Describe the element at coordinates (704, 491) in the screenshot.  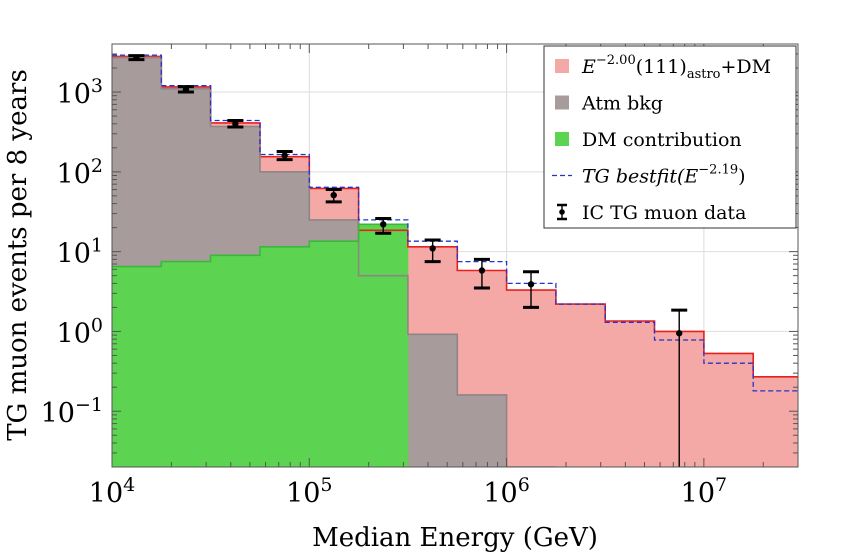
I see `x-tick-label: 10⁷` at that location.